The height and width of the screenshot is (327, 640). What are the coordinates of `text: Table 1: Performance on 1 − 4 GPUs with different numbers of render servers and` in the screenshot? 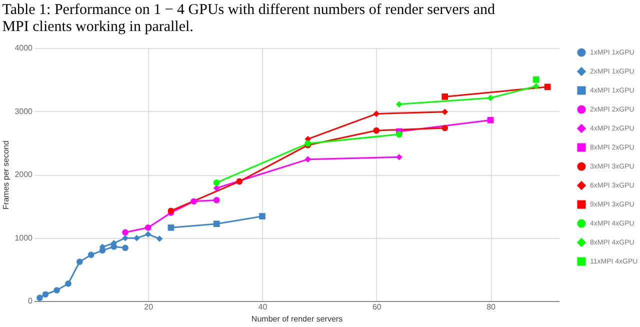 It's located at (249, 10).